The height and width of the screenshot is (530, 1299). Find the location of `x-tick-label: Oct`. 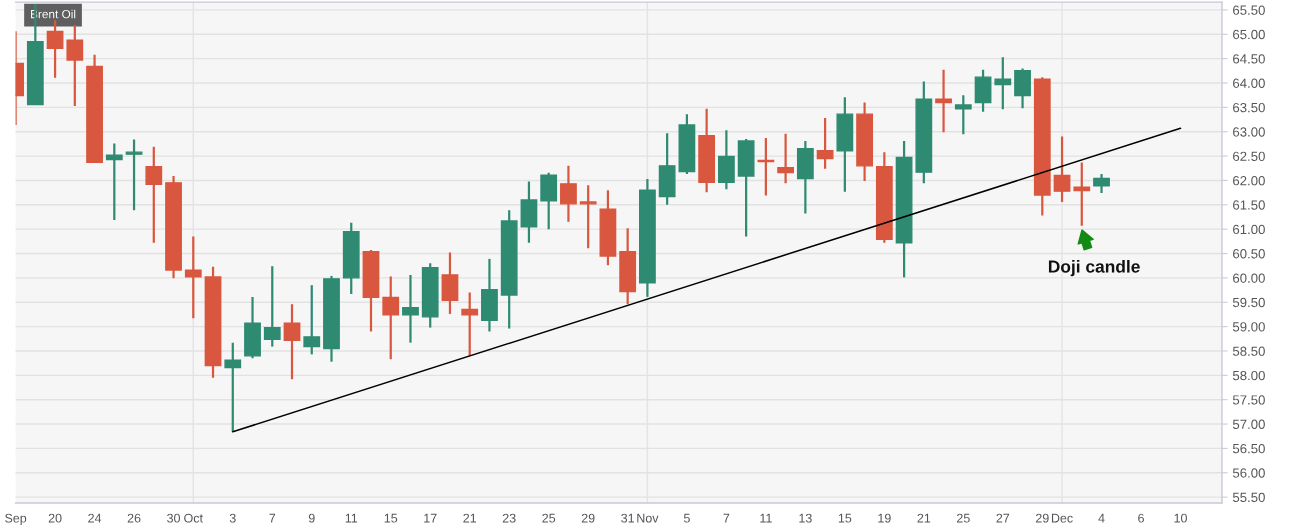

x-tick-label: Oct is located at coordinates (193, 518).